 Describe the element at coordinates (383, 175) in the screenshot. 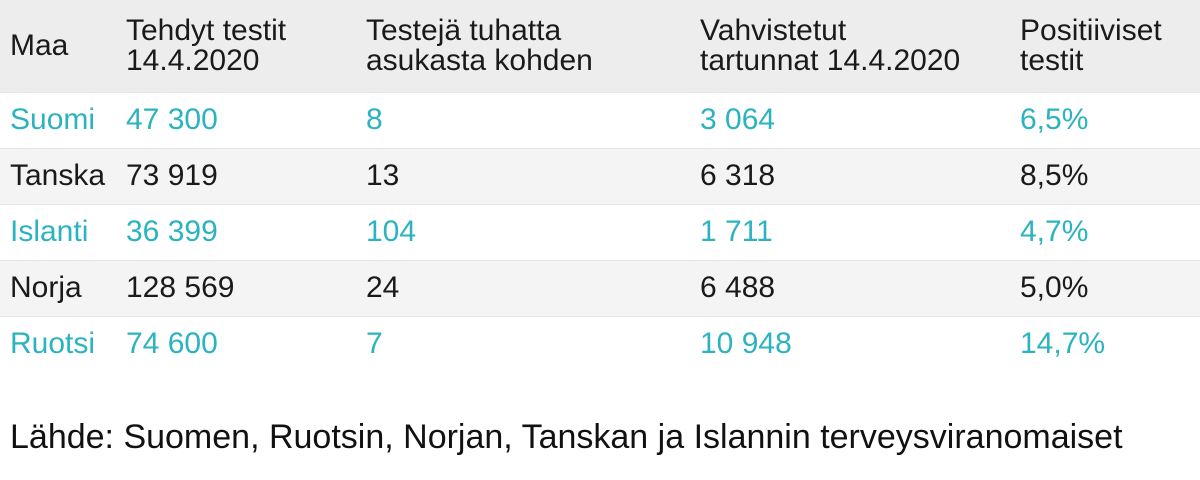

I see `cell-tests-per-thousand: 13` at that location.